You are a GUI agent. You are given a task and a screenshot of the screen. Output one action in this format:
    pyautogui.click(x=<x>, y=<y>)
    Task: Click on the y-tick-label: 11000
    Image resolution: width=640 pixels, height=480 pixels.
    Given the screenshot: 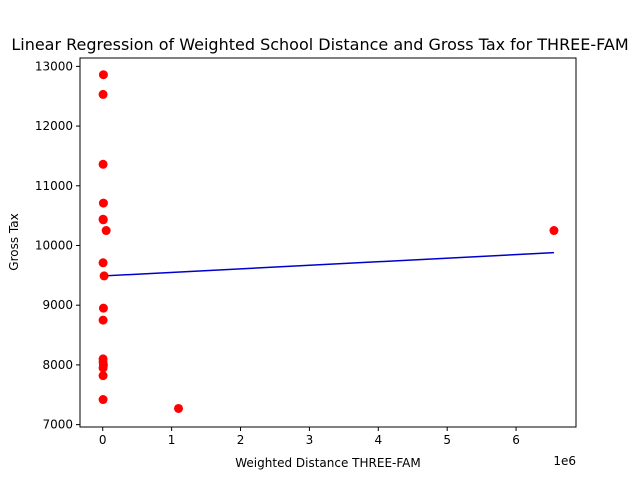 What is the action you would take?
    pyautogui.click(x=54, y=186)
    